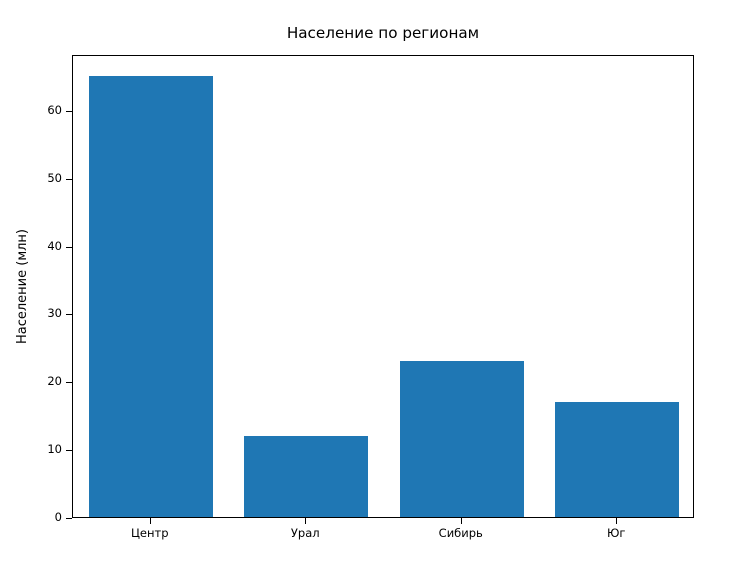 Image resolution: width=735 pixels, height=573 pixels. What do you see at coordinates (616, 533) in the screenshot?
I see `x-tick-label-Юг: Юг` at bounding box center [616, 533].